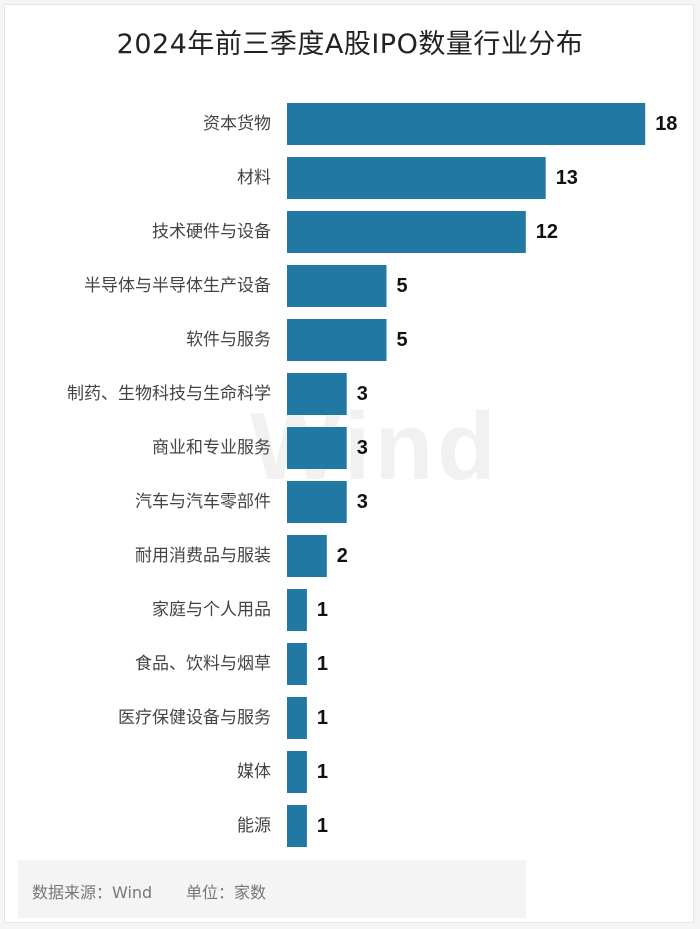 The width and height of the screenshot is (700, 929). What do you see at coordinates (254, 826) in the screenshot?
I see `category-label: 能源` at bounding box center [254, 826].